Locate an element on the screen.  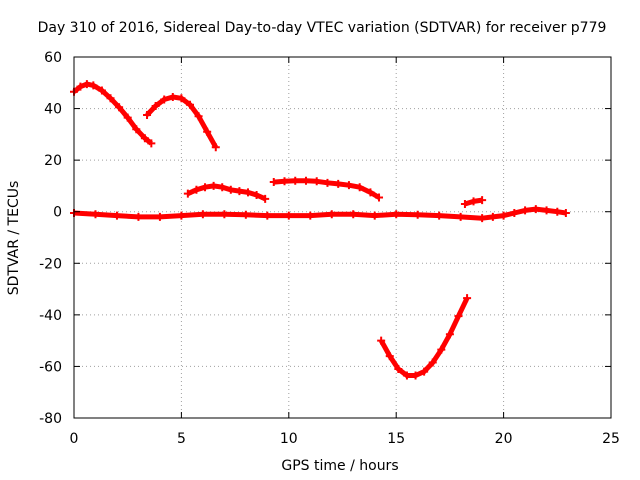
x-tick-label: 10 is located at coordinates (289, 439).